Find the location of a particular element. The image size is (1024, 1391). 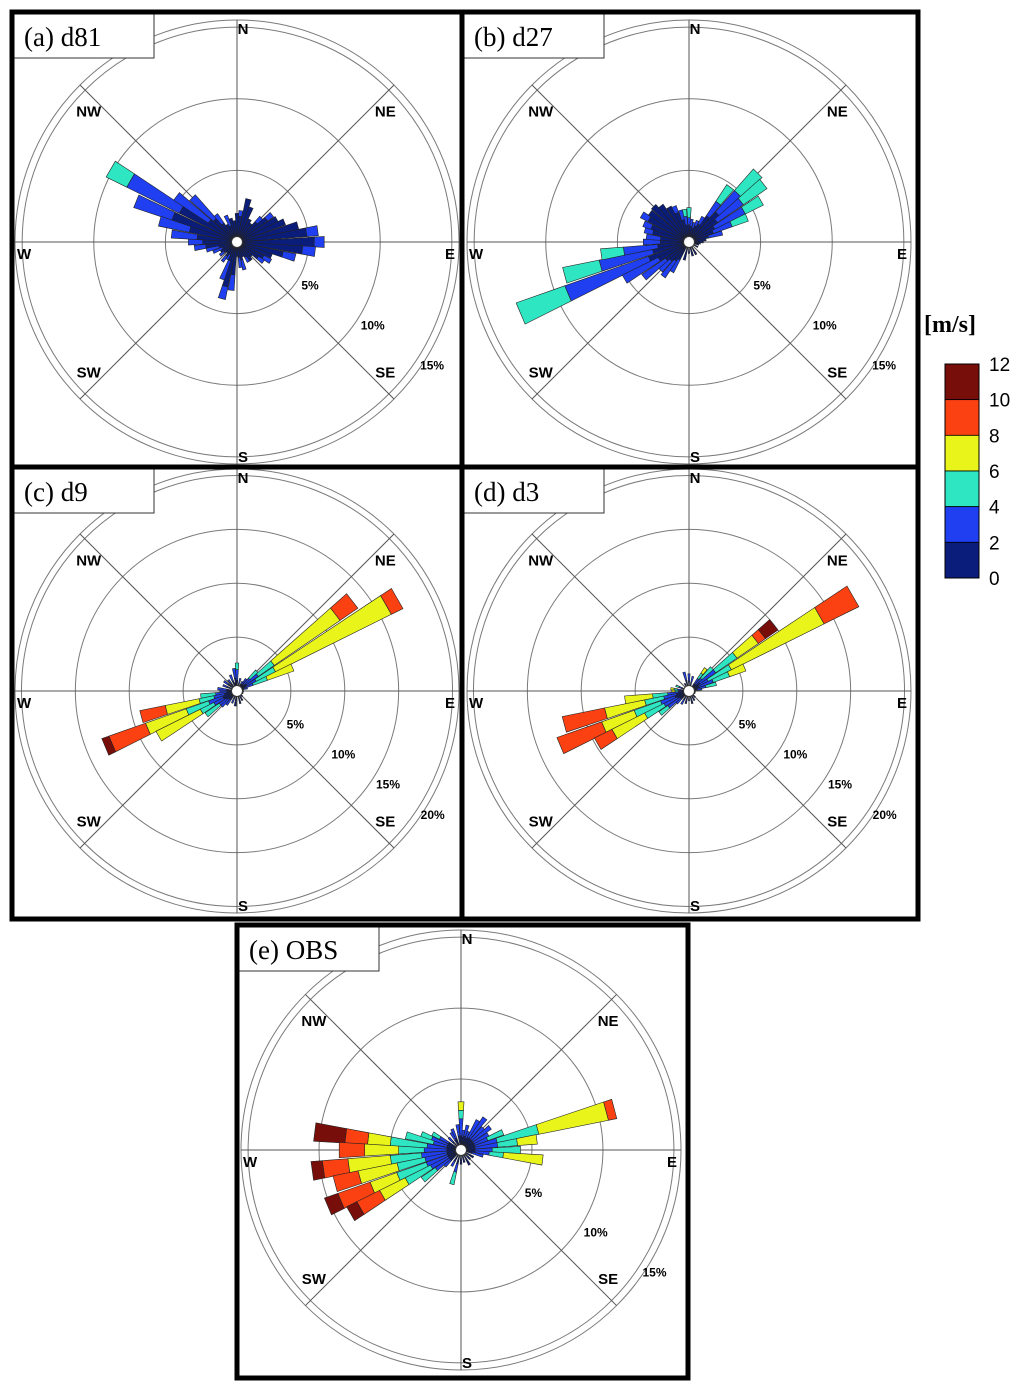

colorbar-tick-label: 10 is located at coordinates (999, 401).